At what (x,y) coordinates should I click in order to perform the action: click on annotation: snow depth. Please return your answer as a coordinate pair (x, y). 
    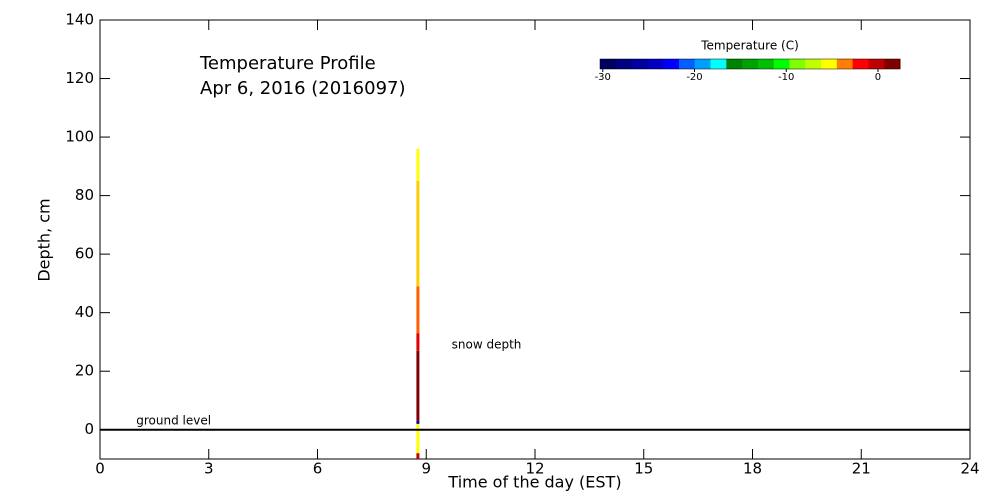
    Looking at the image, I should click on (487, 344).